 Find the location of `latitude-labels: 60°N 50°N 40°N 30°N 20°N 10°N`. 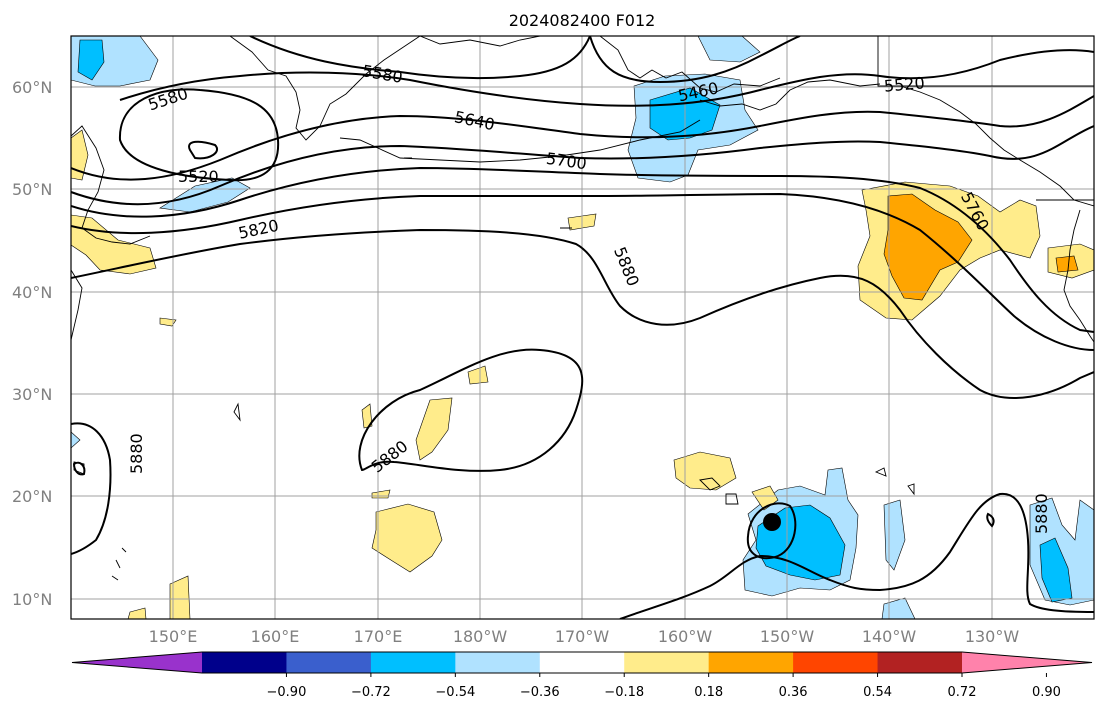

latitude-labels: 60°N 50°N 40°N 30°N 20°N 10°N is located at coordinates (32, 343).